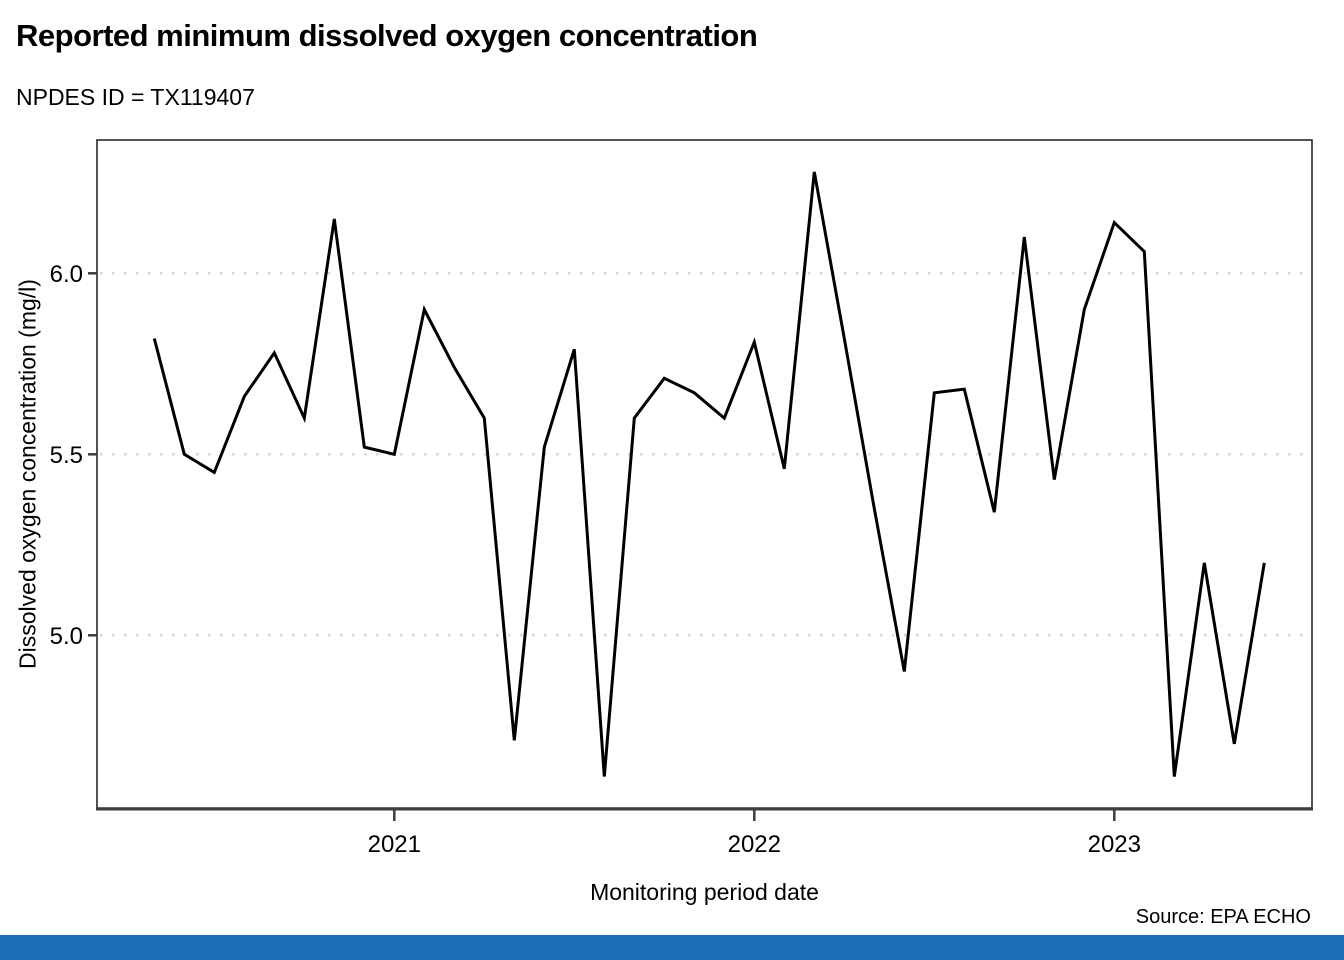  What do you see at coordinates (754, 844) in the screenshot?
I see `x-tick-label: 2022` at bounding box center [754, 844].